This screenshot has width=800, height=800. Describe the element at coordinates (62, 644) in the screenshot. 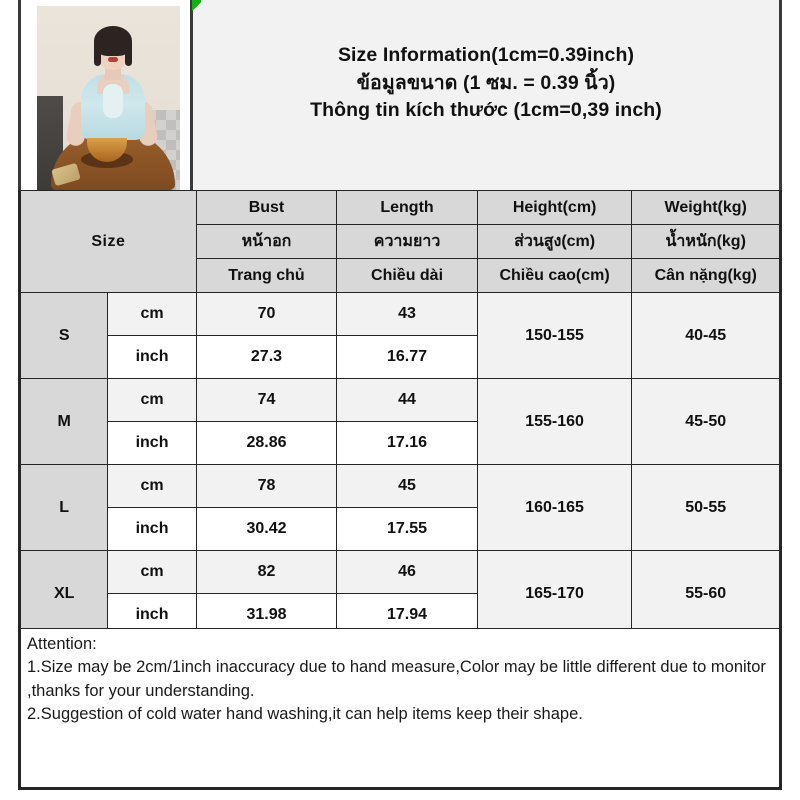

I see `attention-heading: Attention:` at that location.